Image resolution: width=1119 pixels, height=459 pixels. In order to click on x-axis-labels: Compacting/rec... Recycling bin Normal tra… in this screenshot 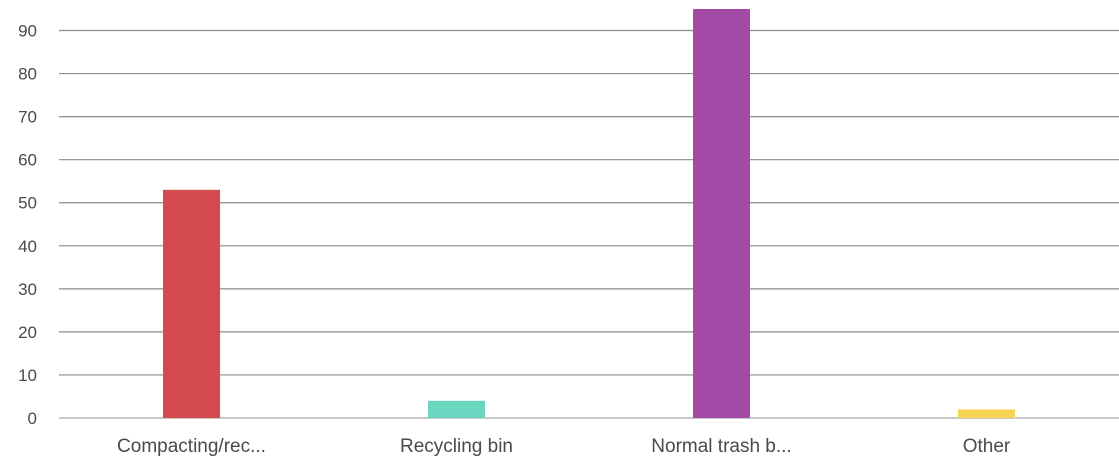, I will do `click(564, 446)`.